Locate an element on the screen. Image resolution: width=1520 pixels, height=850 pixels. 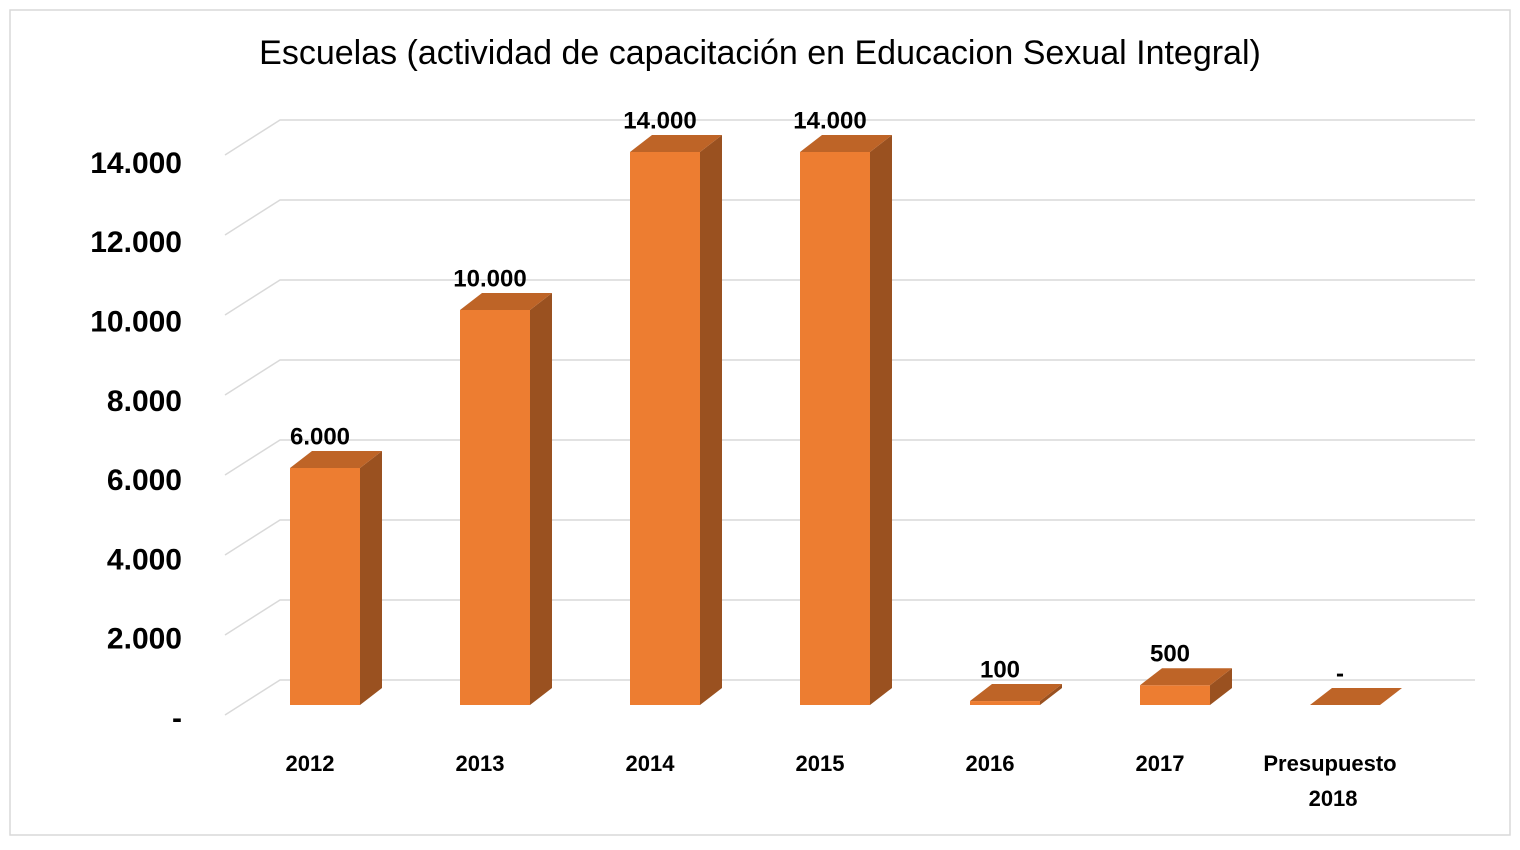
x-tick-label: 2015 is located at coordinates (820, 763).